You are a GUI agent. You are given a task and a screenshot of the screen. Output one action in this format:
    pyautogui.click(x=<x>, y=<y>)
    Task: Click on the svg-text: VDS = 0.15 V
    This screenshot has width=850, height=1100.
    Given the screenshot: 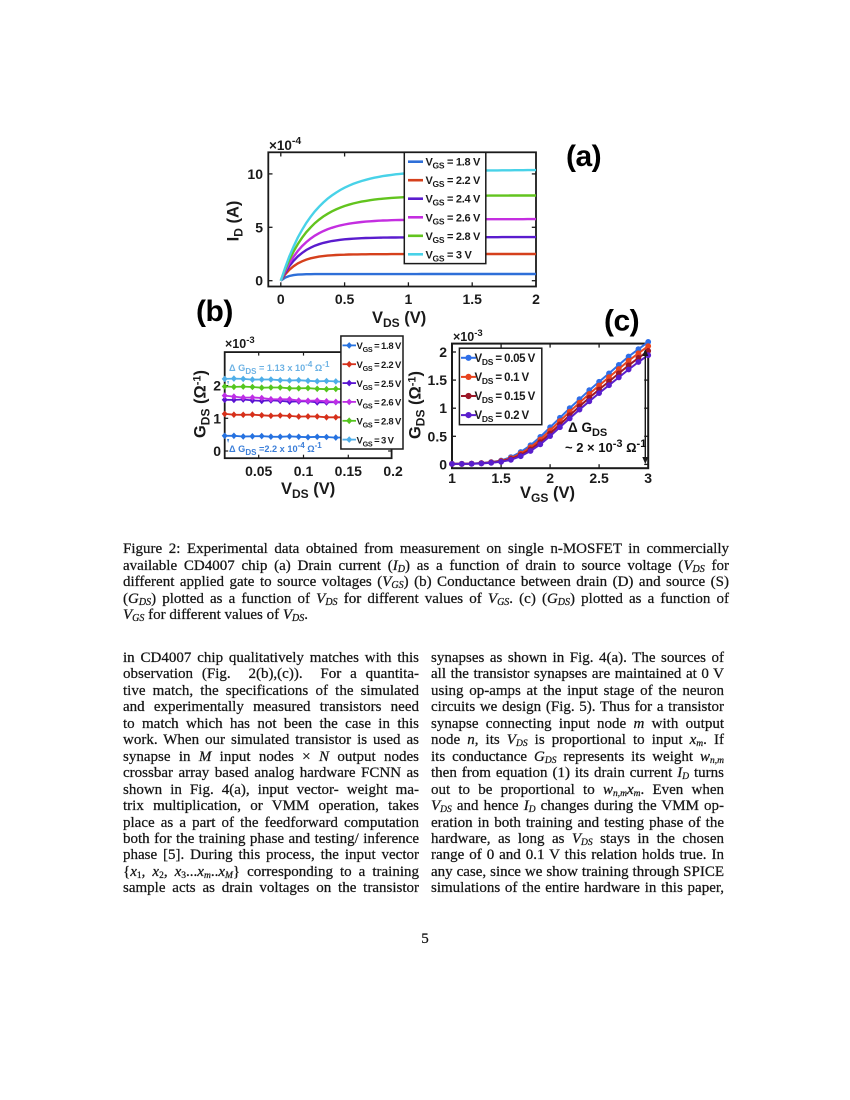 What is the action you would take?
    pyautogui.click(x=505, y=398)
    